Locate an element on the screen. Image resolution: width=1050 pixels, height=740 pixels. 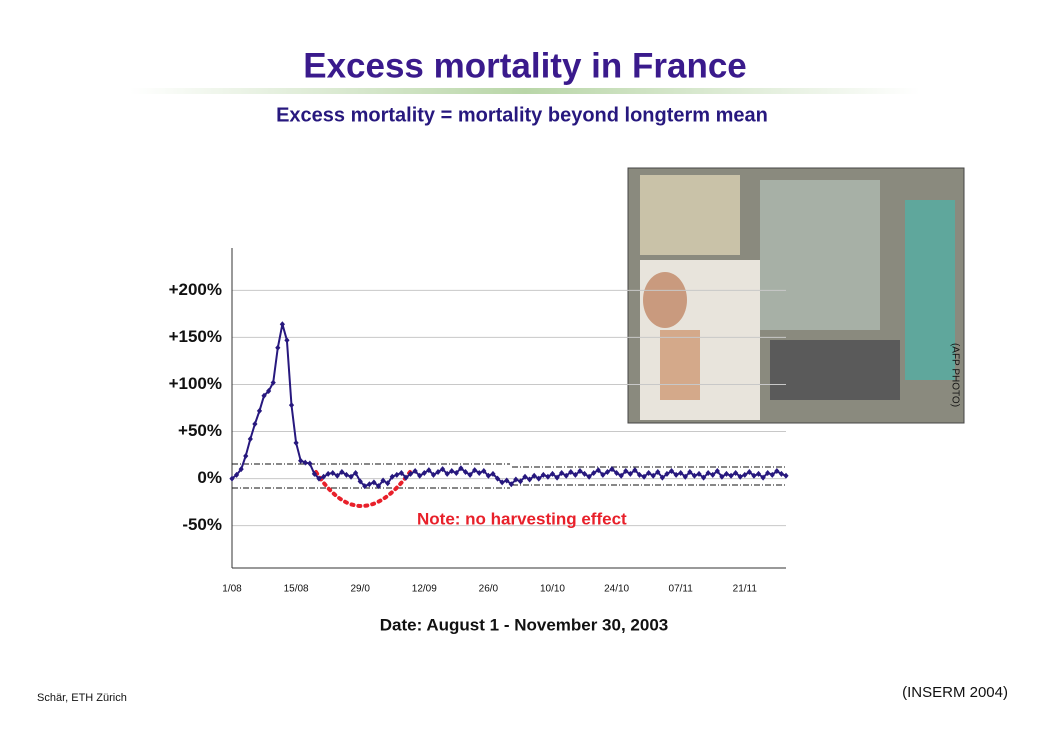
x-tick-label: 29/0 is located at coordinates (360, 589).